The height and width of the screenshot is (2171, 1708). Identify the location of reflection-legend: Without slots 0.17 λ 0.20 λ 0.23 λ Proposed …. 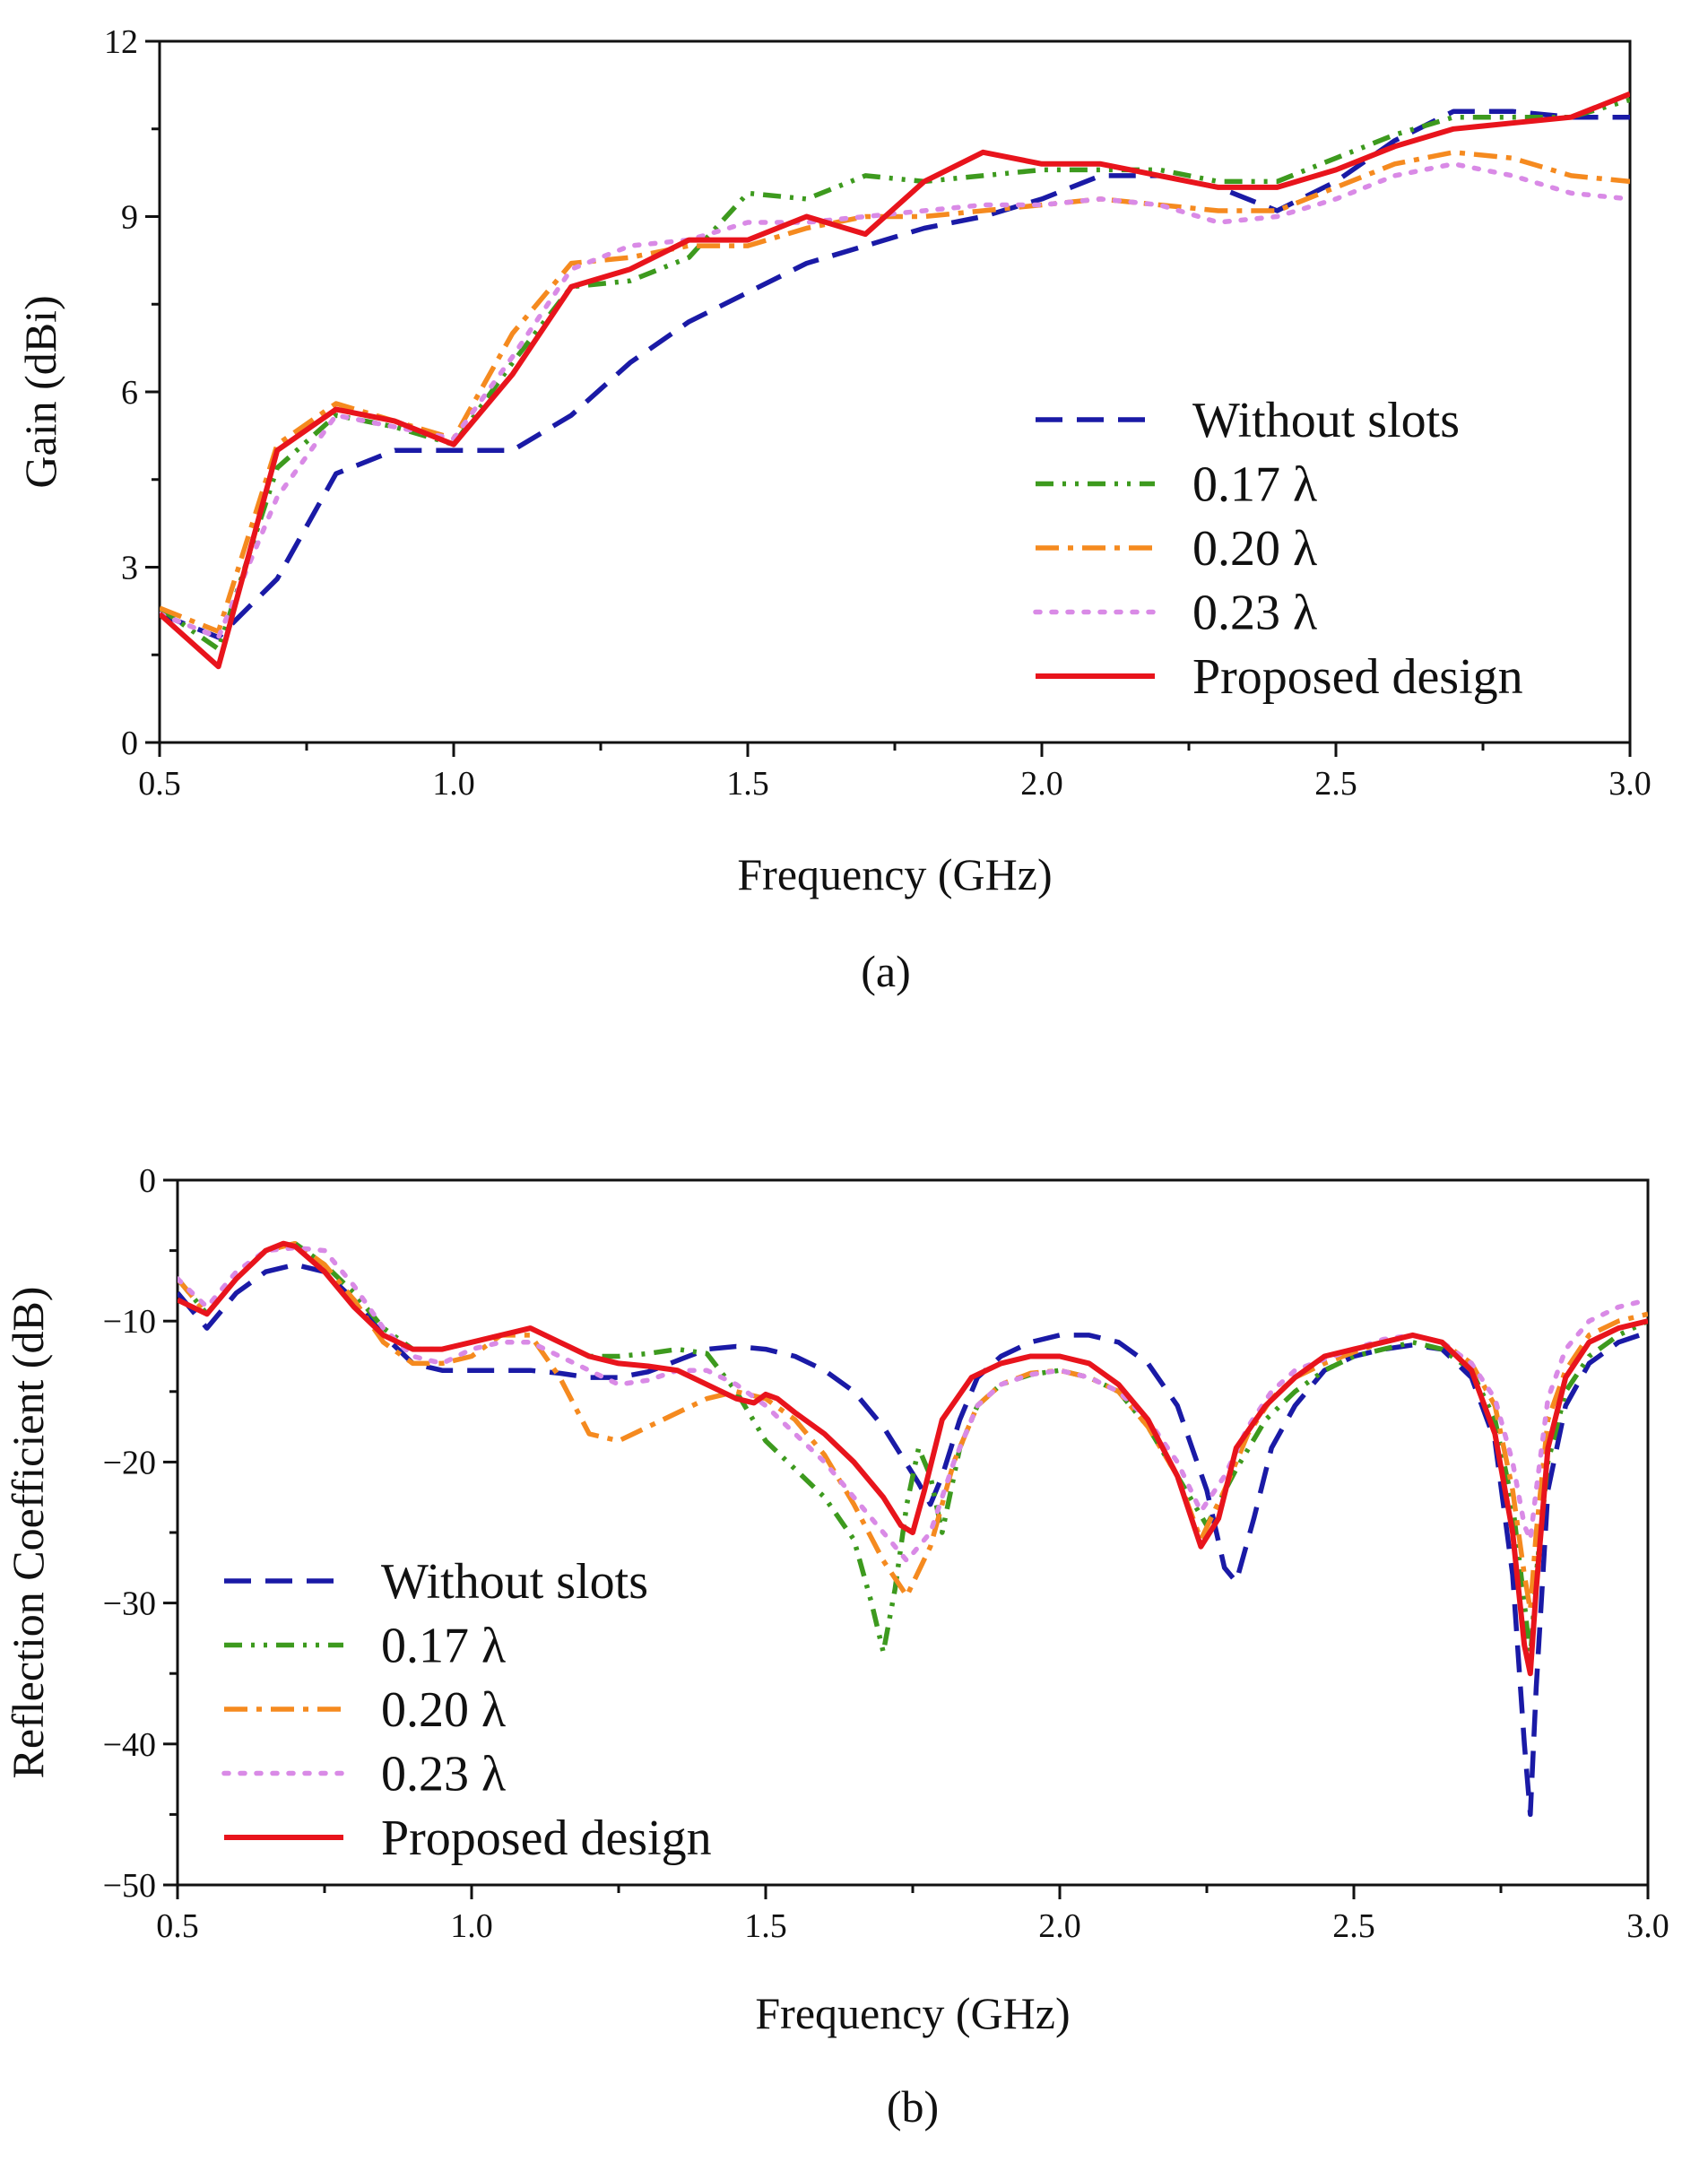
(466, 1710).